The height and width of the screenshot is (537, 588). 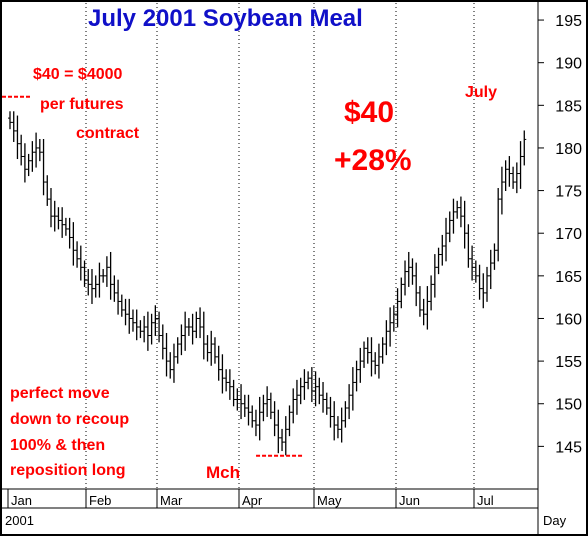 What do you see at coordinates (568, 447) in the screenshot?
I see `y-tick-label: 145` at bounding box center [568, 447].